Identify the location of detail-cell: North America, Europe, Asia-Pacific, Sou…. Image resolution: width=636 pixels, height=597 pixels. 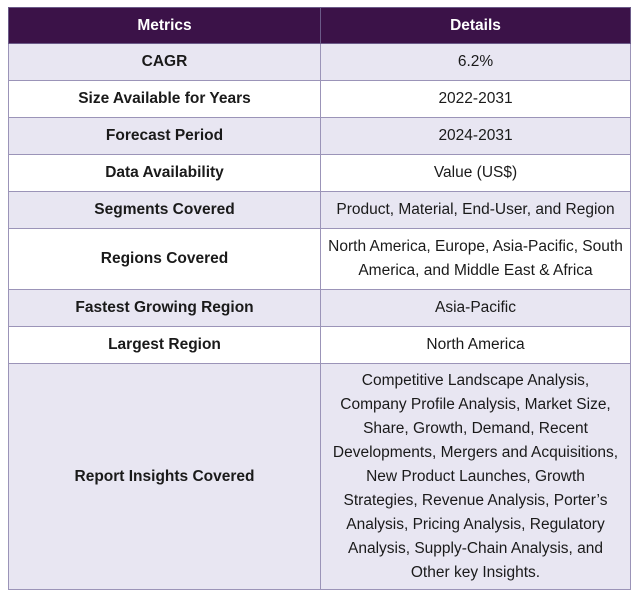
(475, 259).